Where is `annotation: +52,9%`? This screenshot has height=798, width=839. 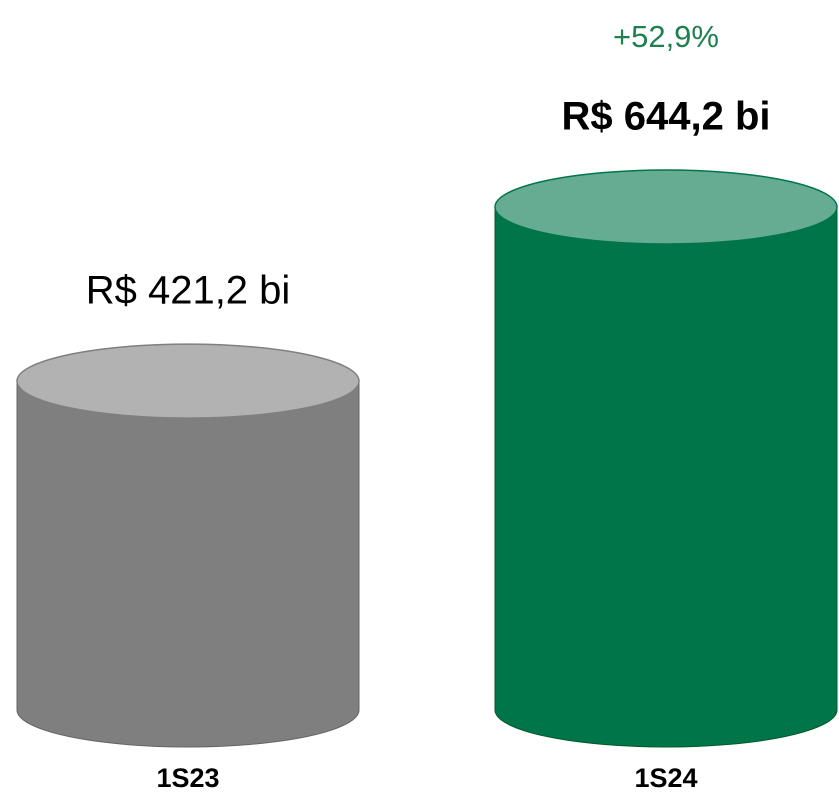
annotation: +52,9% is located at coordinates (666, 36).